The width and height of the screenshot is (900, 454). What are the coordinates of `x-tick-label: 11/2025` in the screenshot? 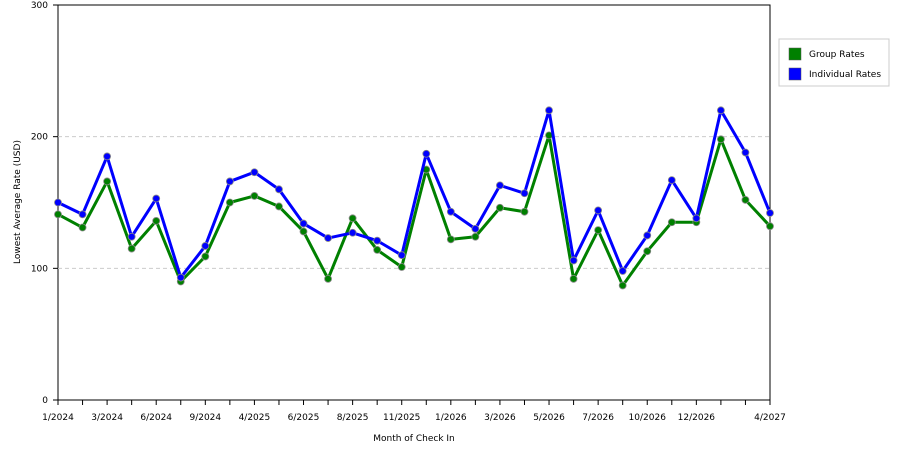 It's located at (401, 418).